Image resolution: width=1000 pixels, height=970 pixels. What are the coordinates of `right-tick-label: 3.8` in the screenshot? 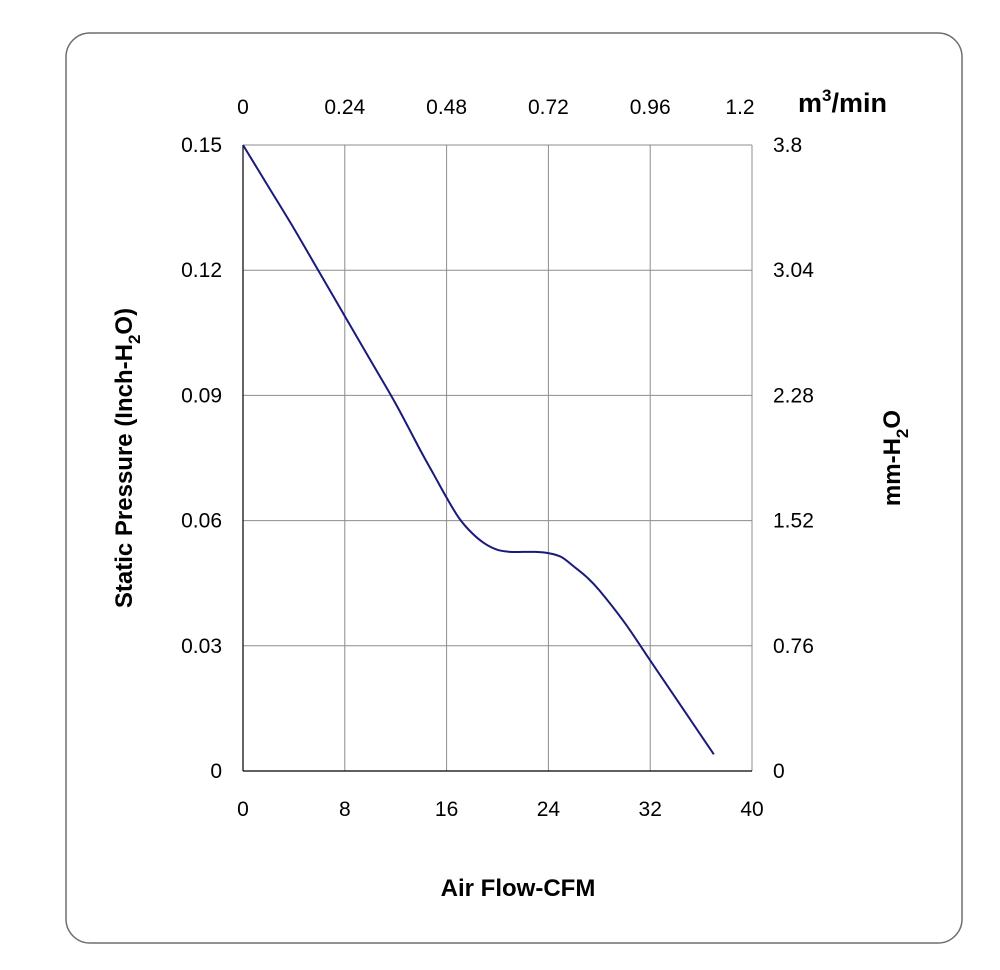 It's located at (787, 145).